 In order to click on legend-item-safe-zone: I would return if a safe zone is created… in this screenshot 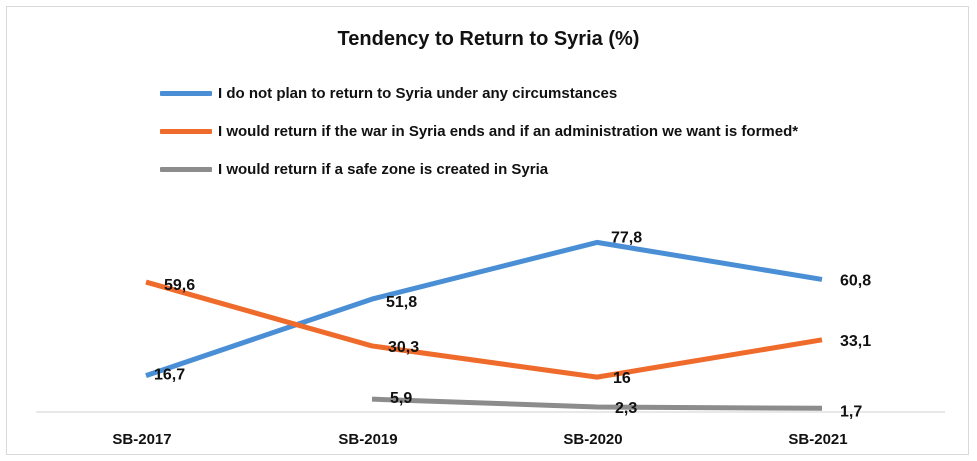, I will do `click(479, 169)`.